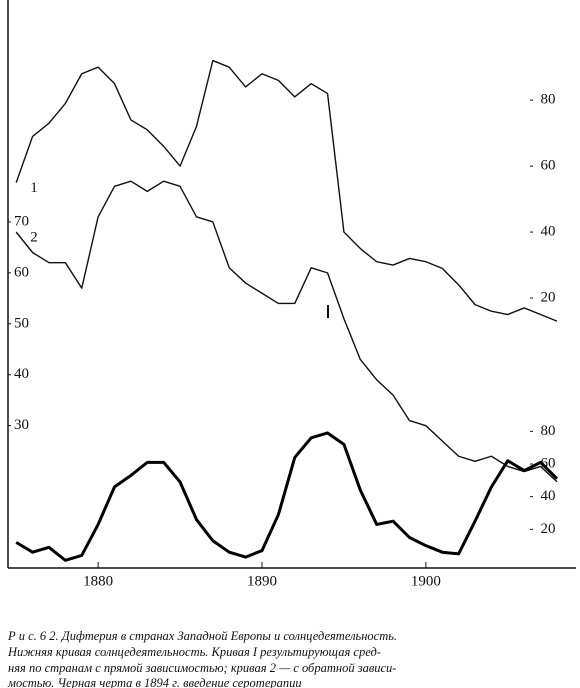 The image size is (580, 688). What do you see at coordinates (426, 581) in the screenshot?
I see `x-tick-label: 1900` at bounding box center [426, 581].